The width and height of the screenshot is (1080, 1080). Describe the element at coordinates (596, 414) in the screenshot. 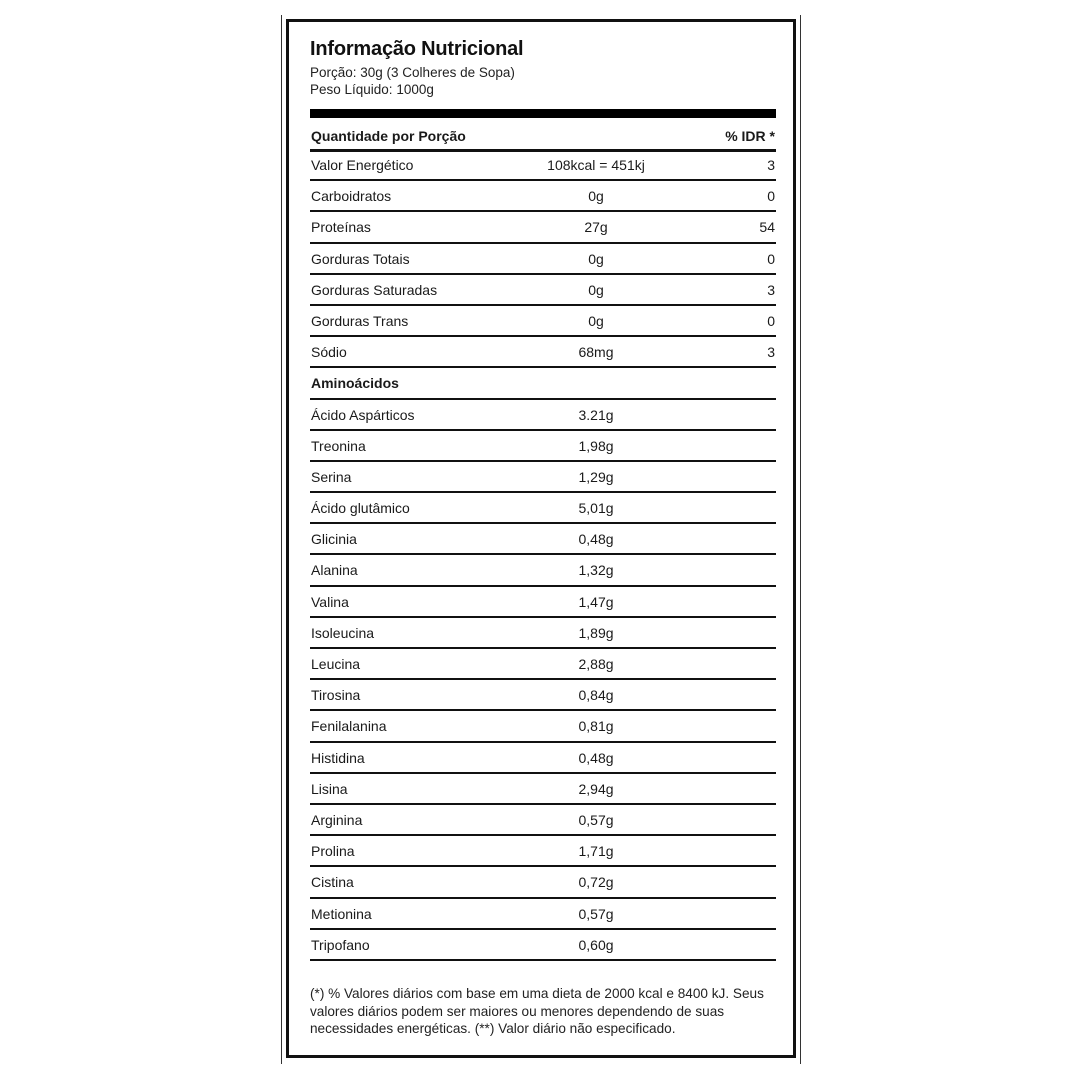

I see `nutrient-amount: 3.21g` at that location.